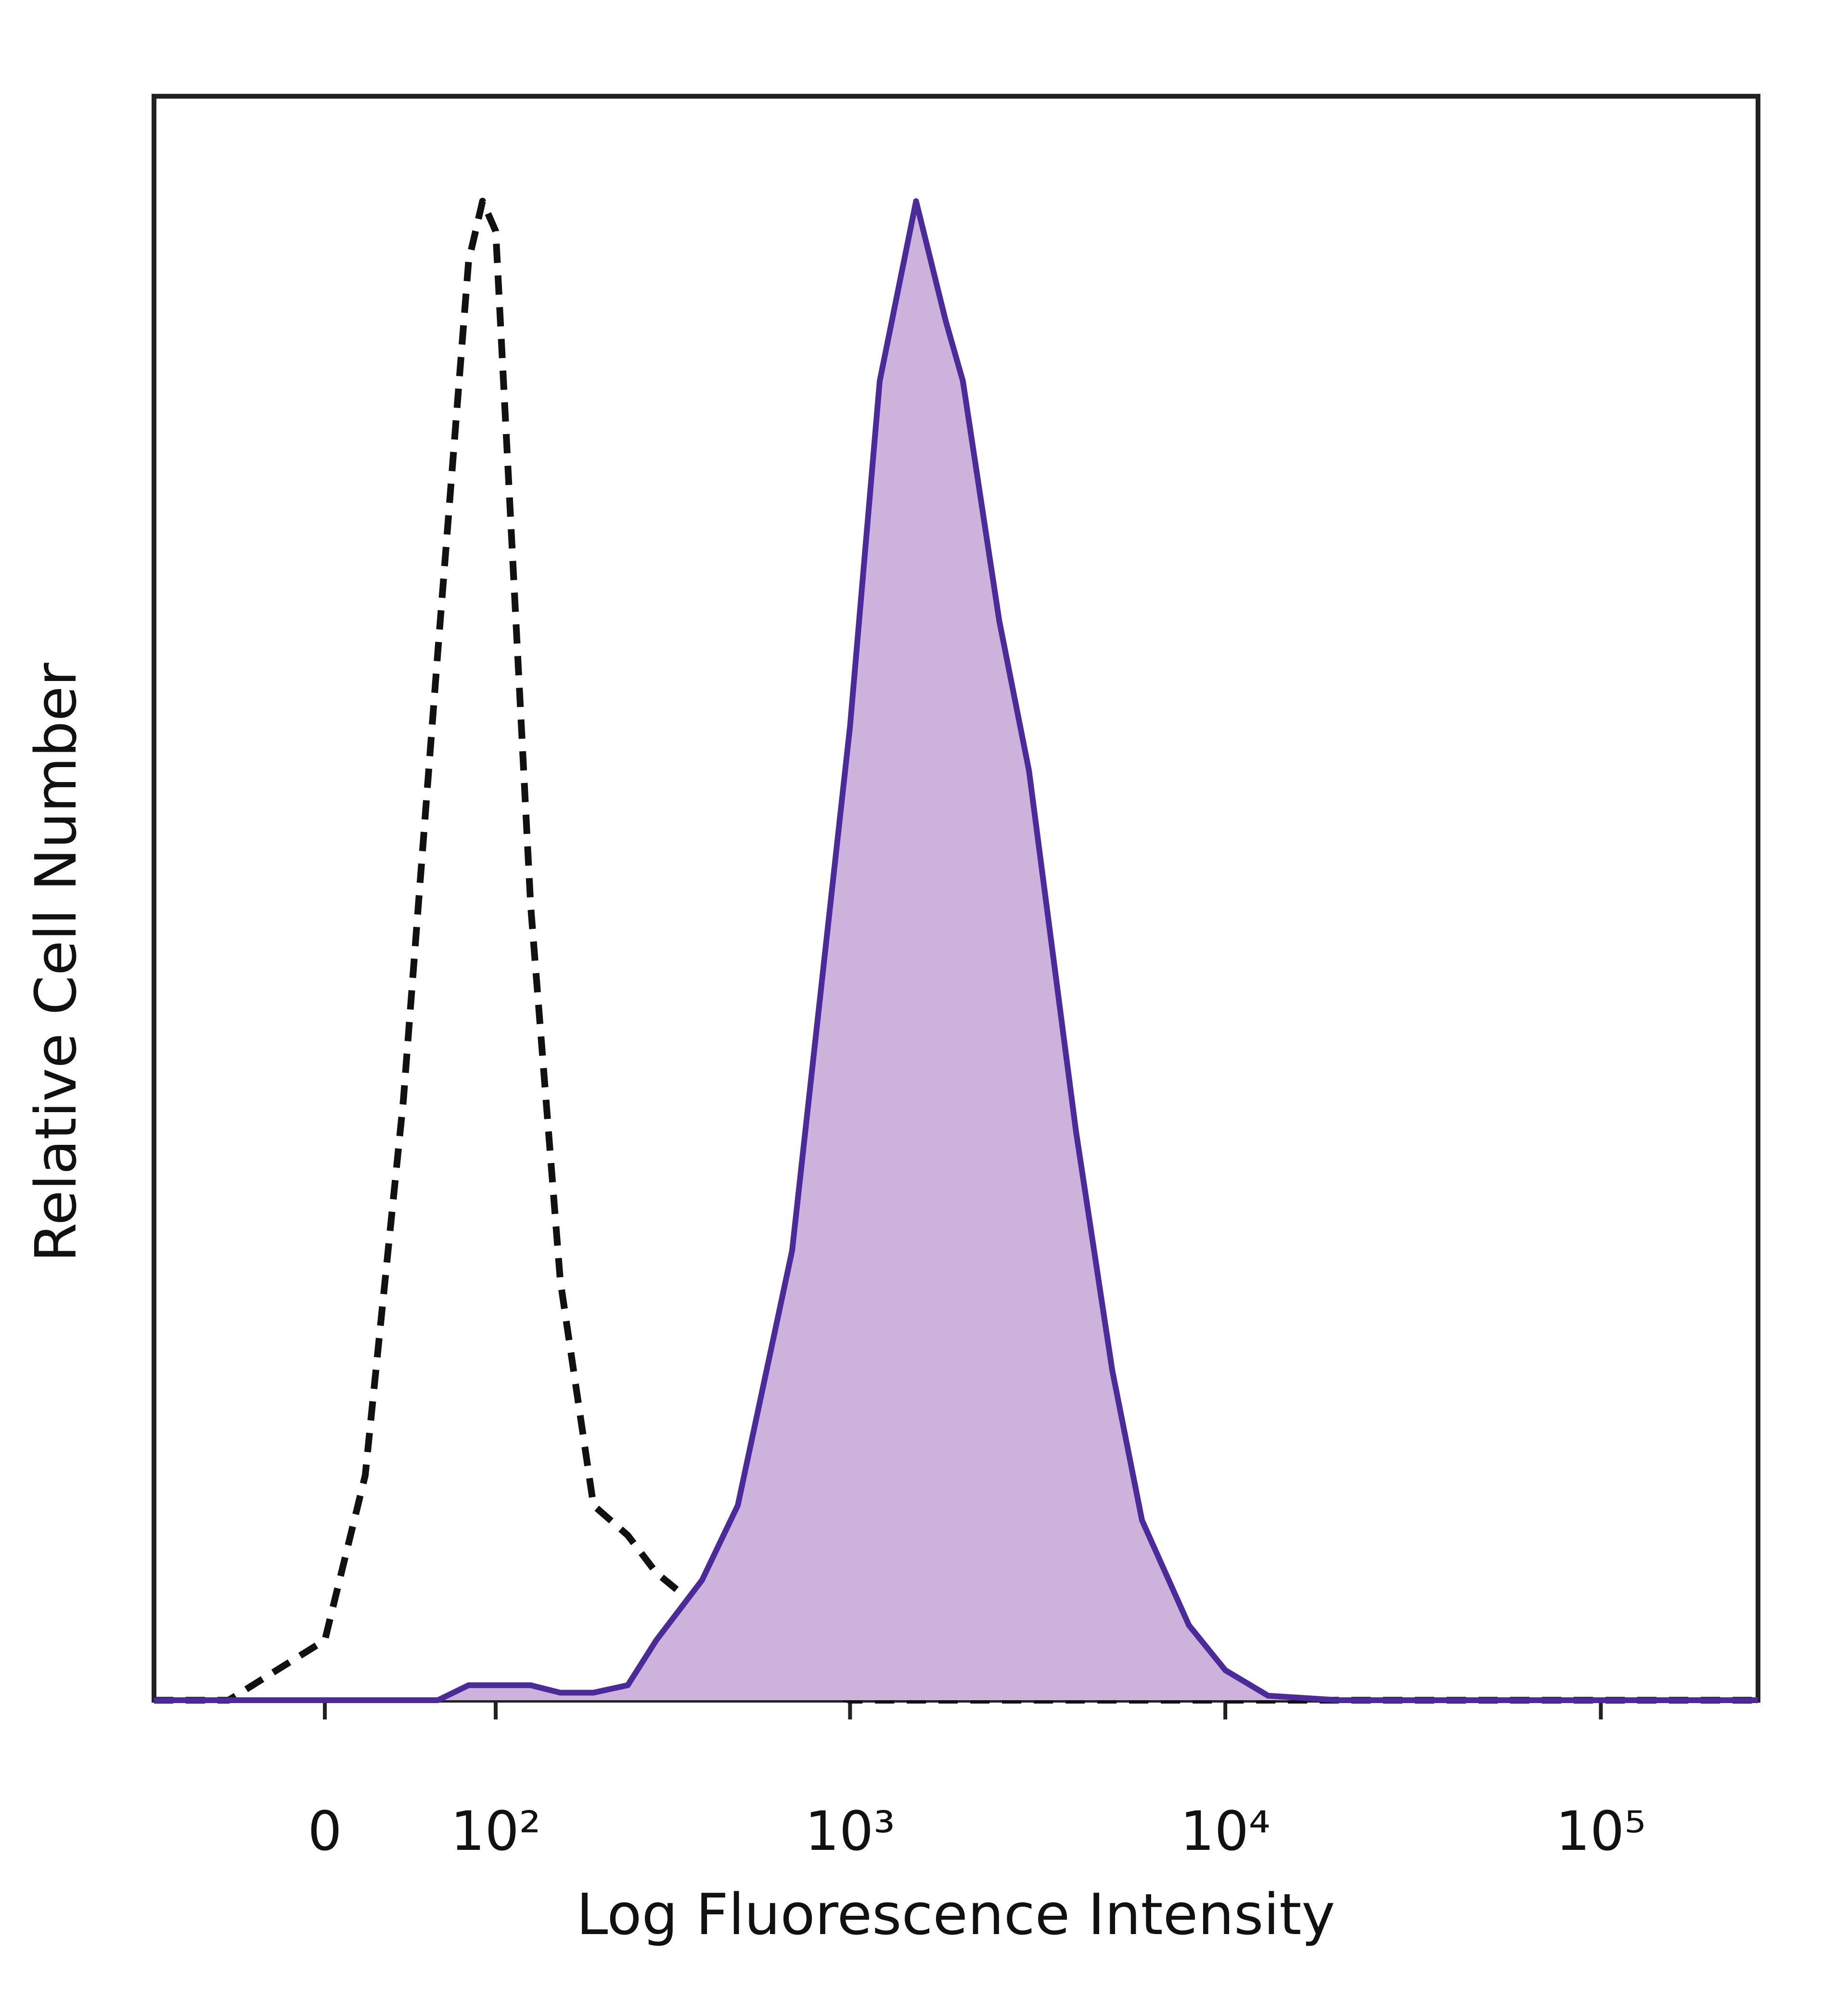  Describe the element at coordinates (1225, 1831) in the screenshot. I see `x-tick-label: 10⁴` at that location.